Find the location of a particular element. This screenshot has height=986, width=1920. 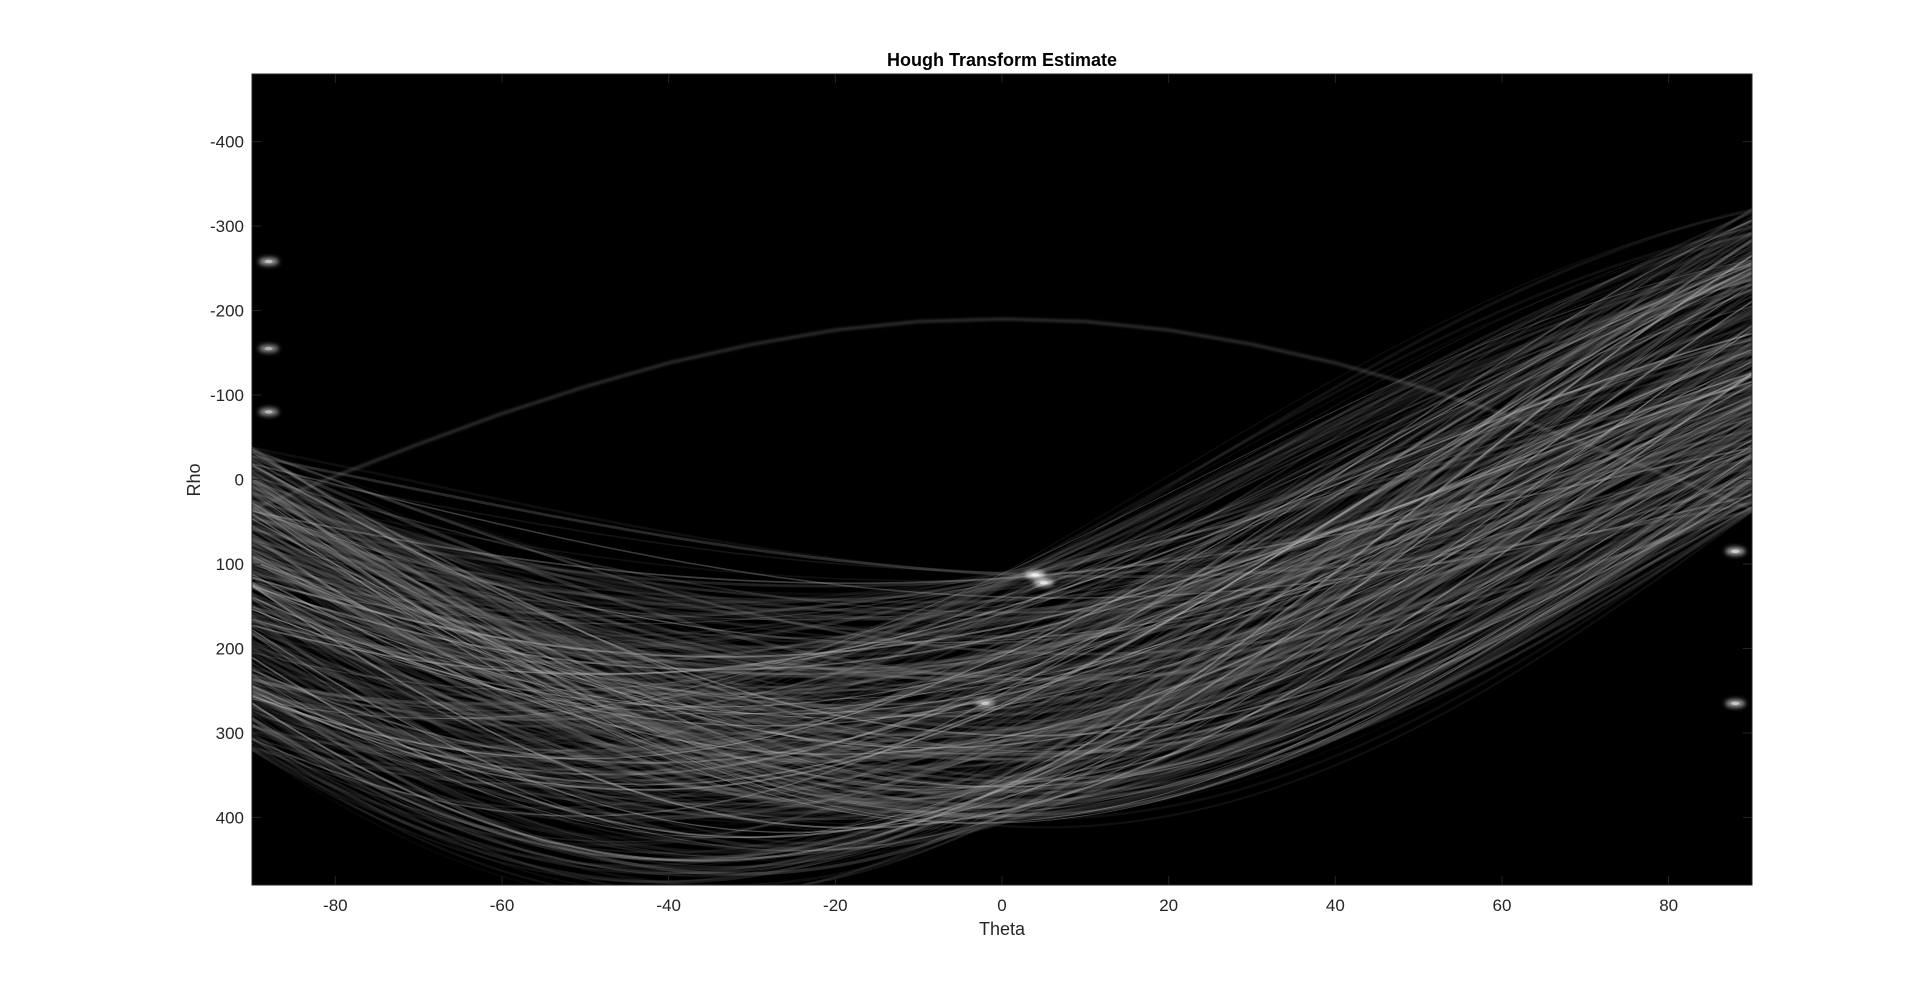

x-tick-label: 60 is located at coordinates (1502, 905).